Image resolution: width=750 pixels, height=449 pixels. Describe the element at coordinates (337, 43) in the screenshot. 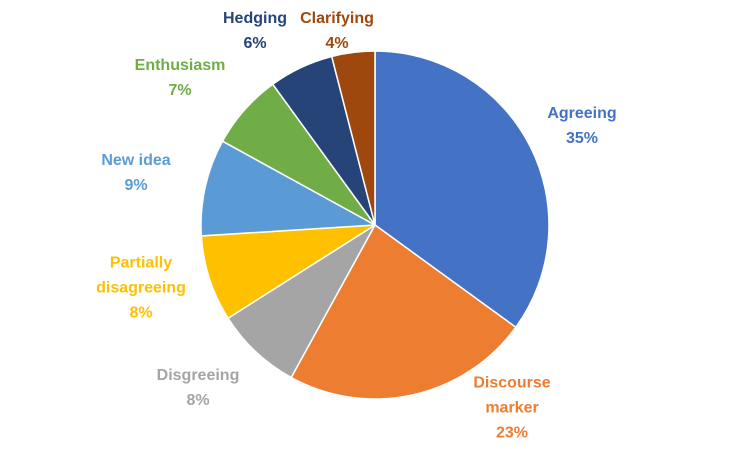

I see `percent-label: 4%` at that location.